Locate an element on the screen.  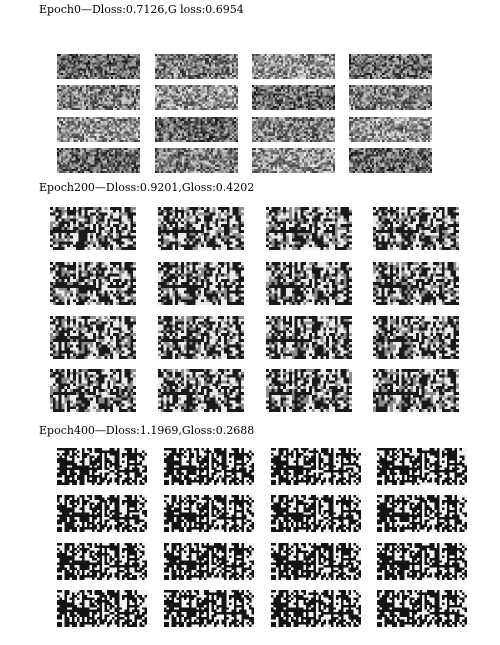
epoch200-caption: Epoch200—Dloss:0.9201,Gloss:0.4202 is located at coordinates (146, 187).